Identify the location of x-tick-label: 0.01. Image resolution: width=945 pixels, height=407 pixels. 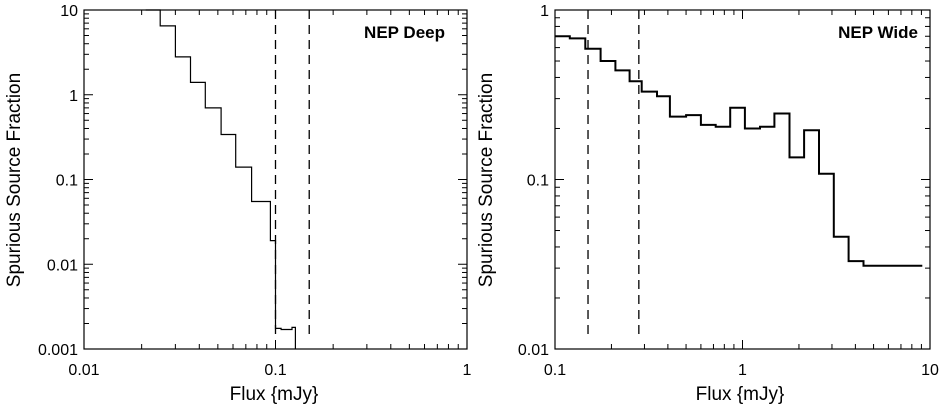
(83, 370).